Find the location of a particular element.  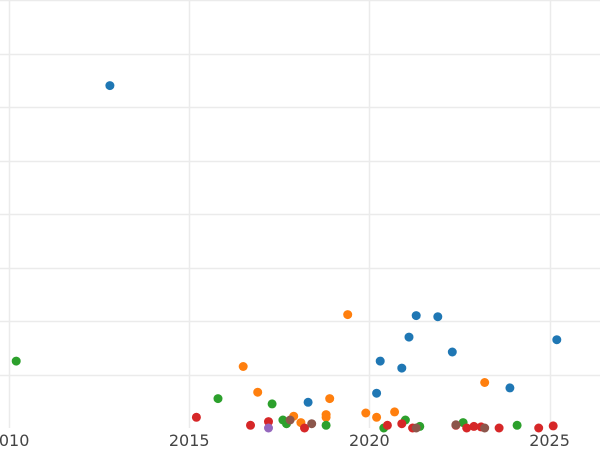

x-tick-label: 2025 is located at coordinates (549, 440).